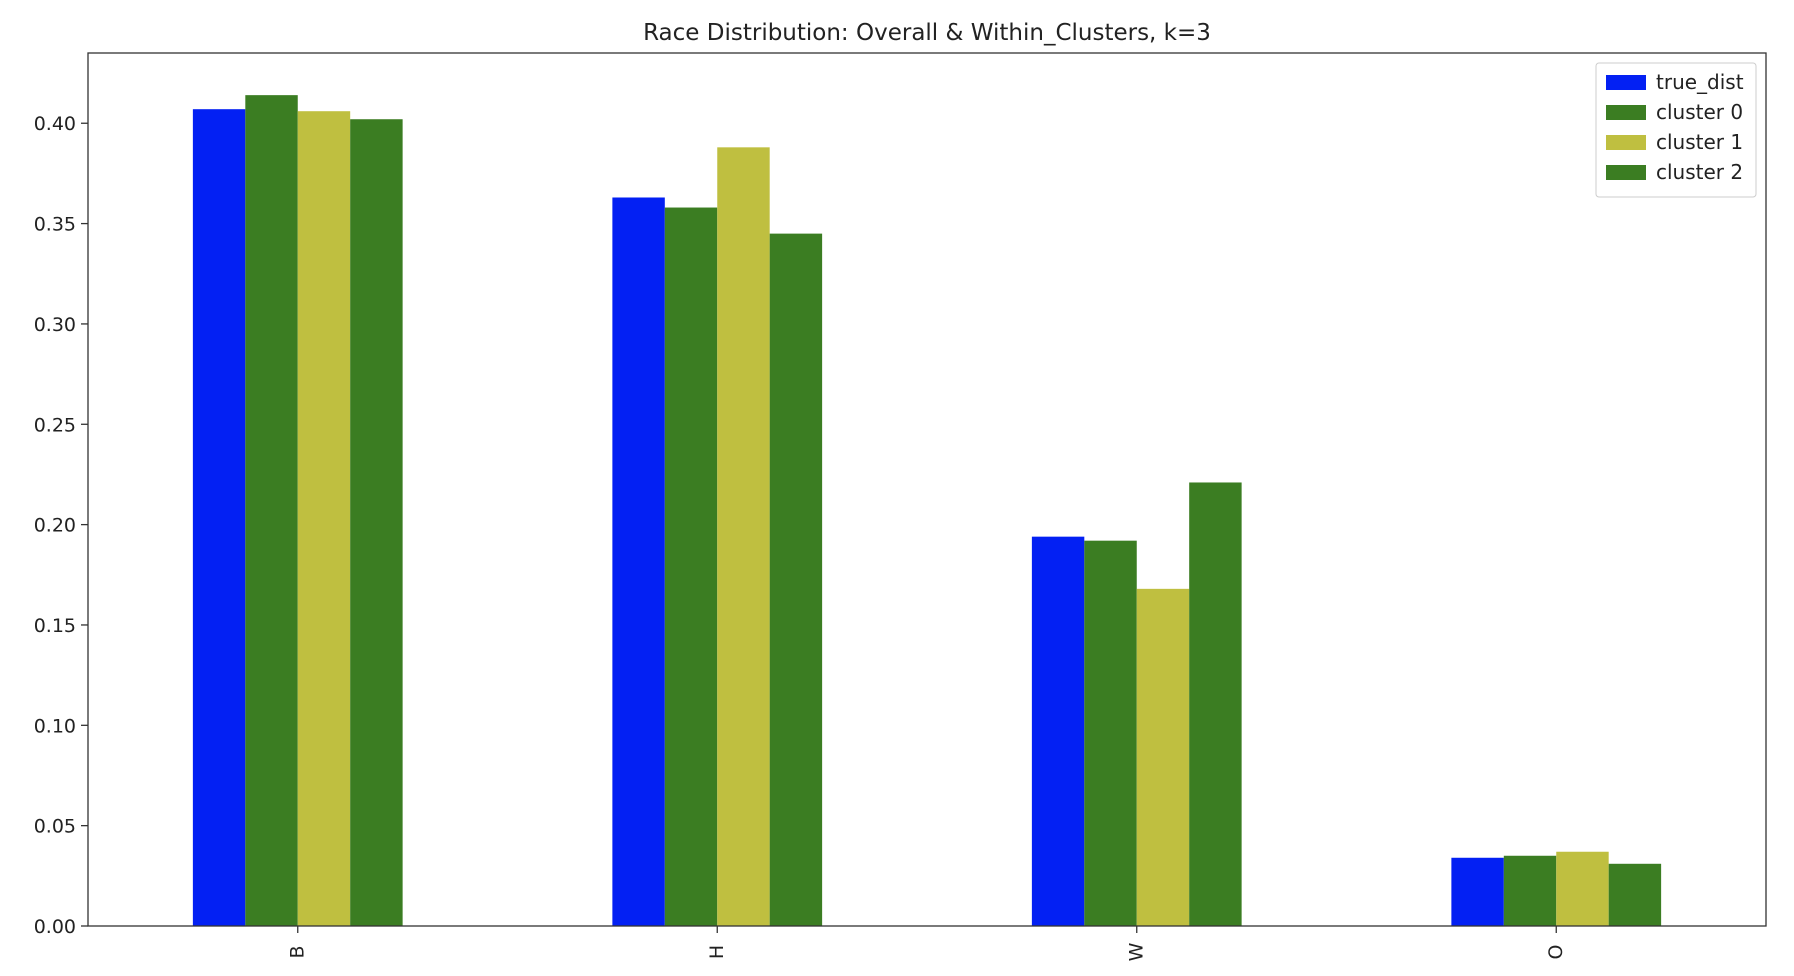  Describe the element at coordinates (55, 827) in the screenshot. I see `y-tick-label: 0.05` at that location.